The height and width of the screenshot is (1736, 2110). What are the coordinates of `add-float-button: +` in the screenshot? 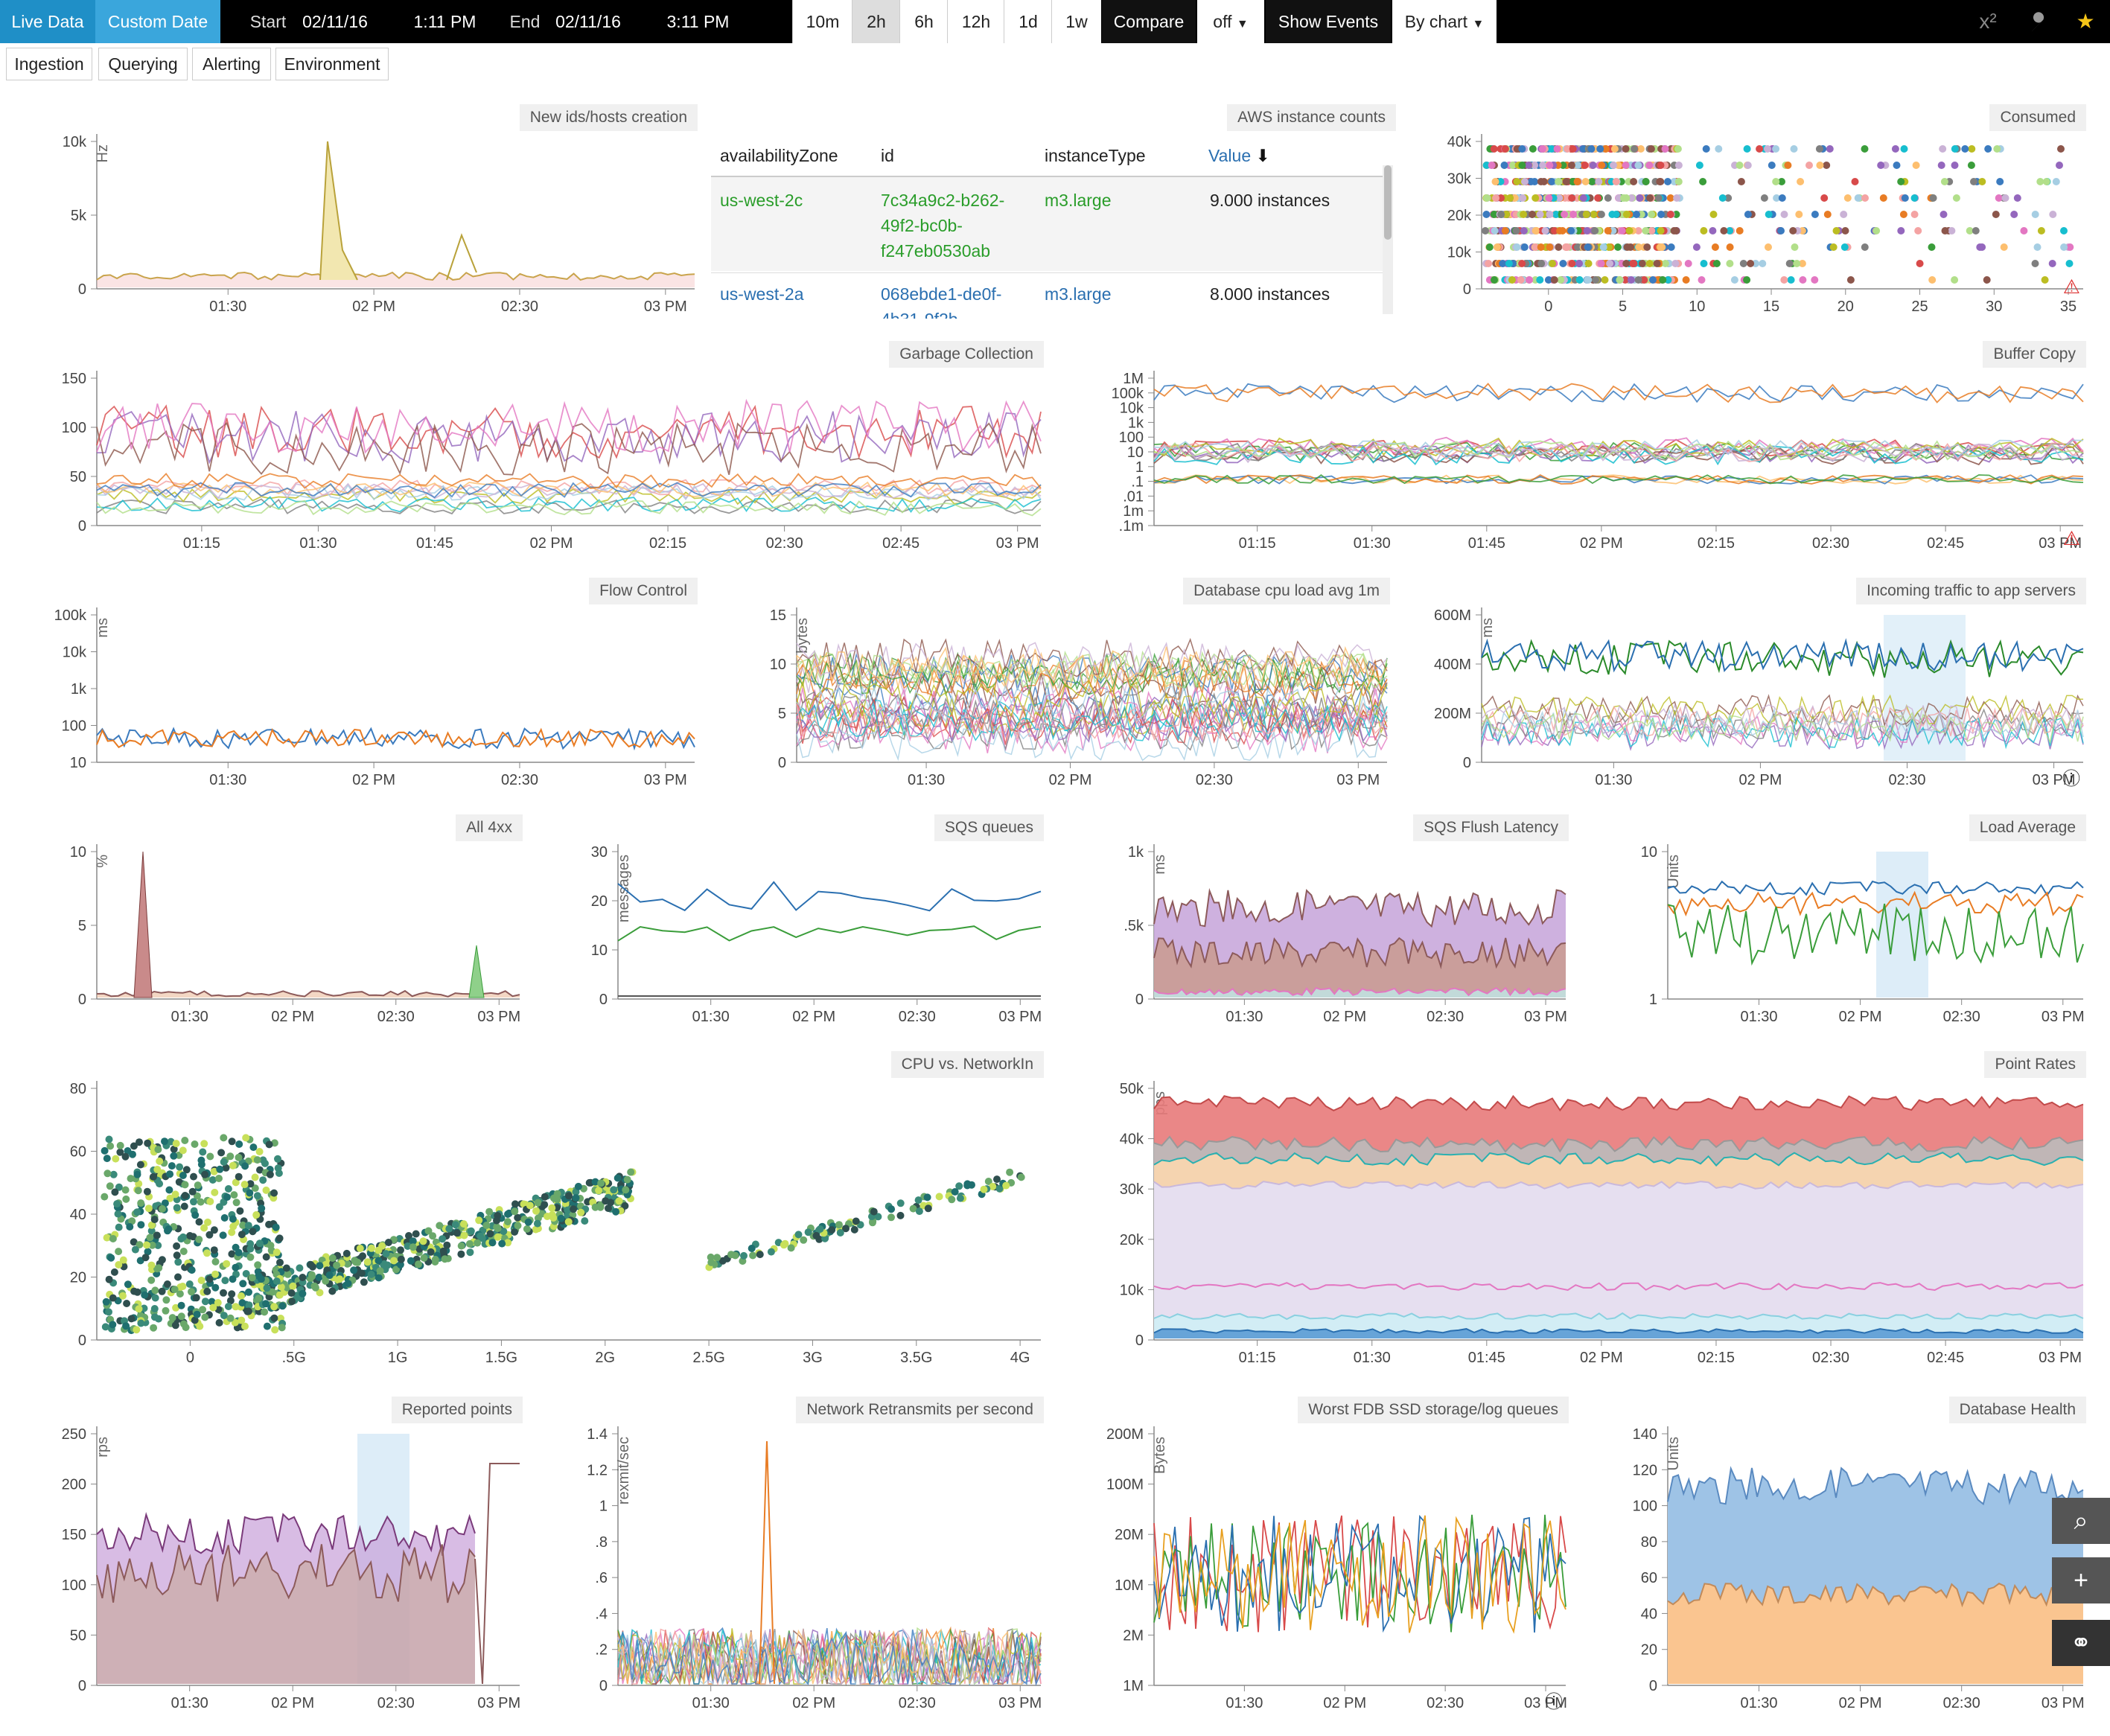 It's located at (2081, 1580).